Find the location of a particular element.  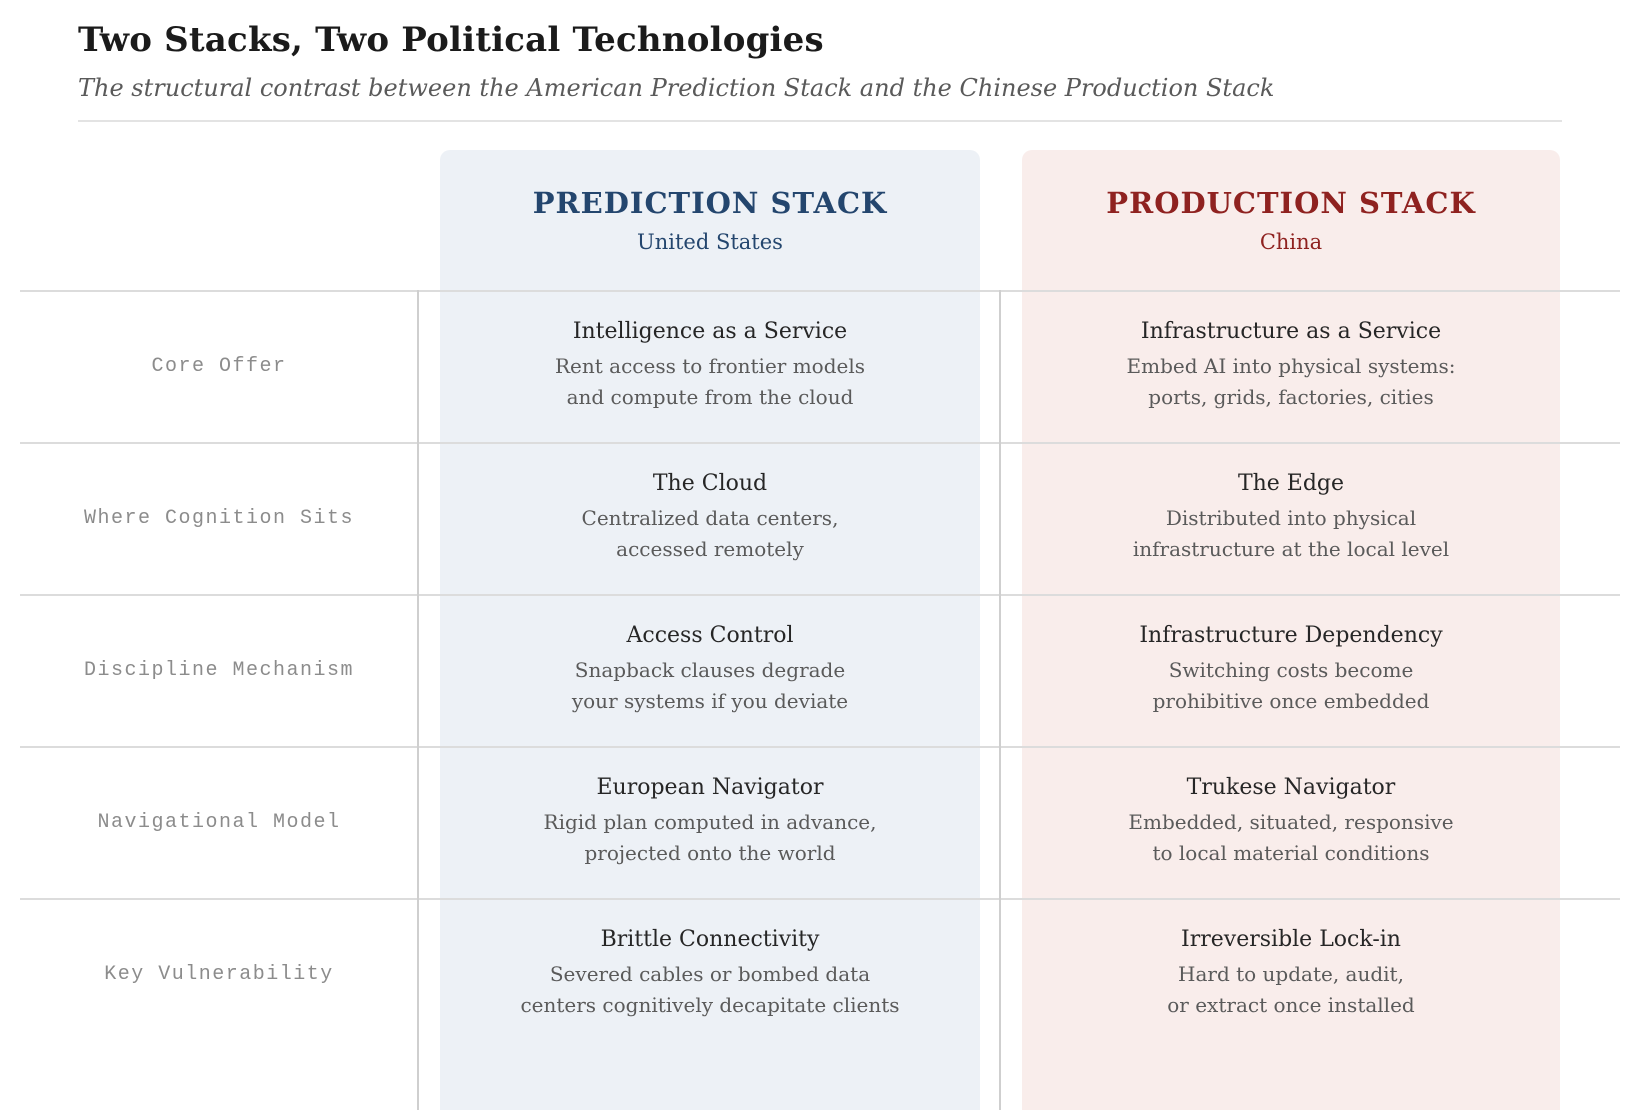

cell-title: Brittle Connectivity is located at coordinates (710, 939).